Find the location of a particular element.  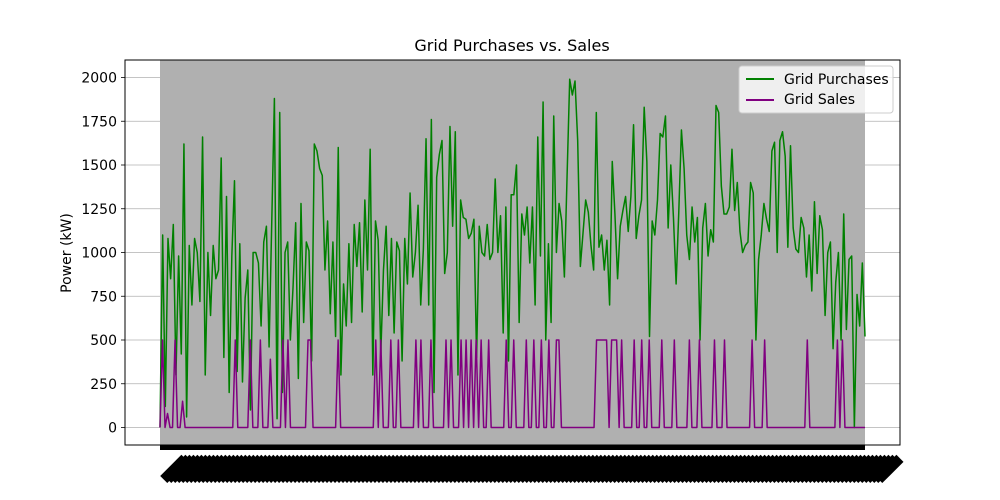

y-ticks: 0 250 500 750 1000 1250 1500 1750 2000 is located at coordinates (103, 254).